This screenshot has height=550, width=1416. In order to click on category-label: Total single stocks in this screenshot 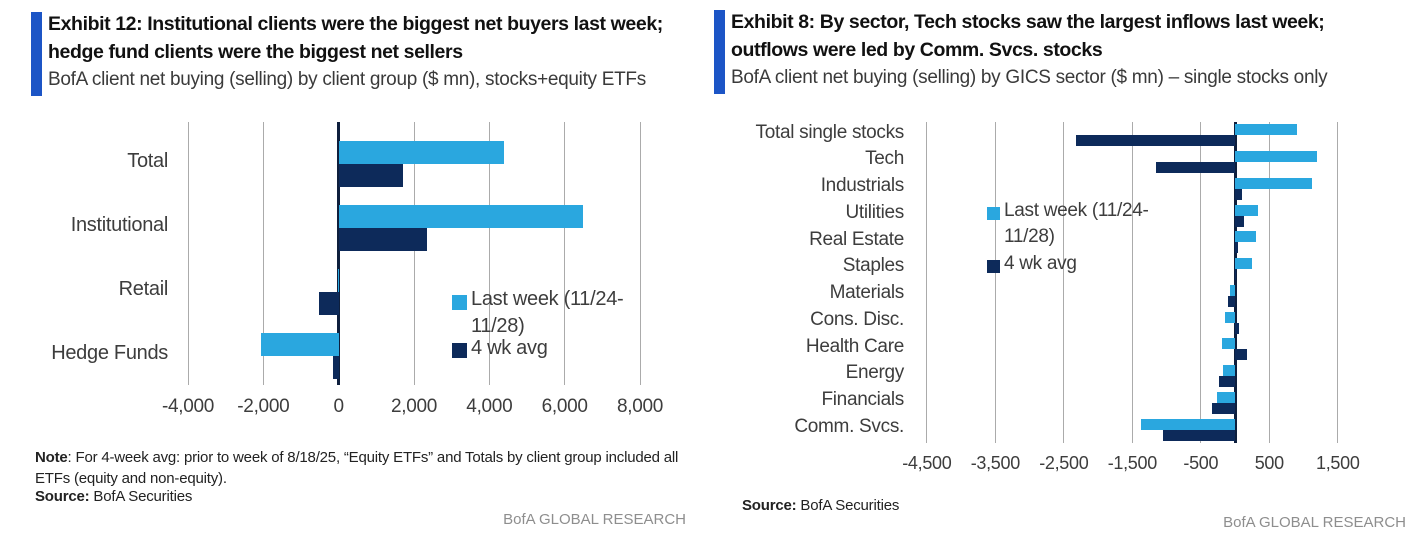, I will do `click(830, 132)`.